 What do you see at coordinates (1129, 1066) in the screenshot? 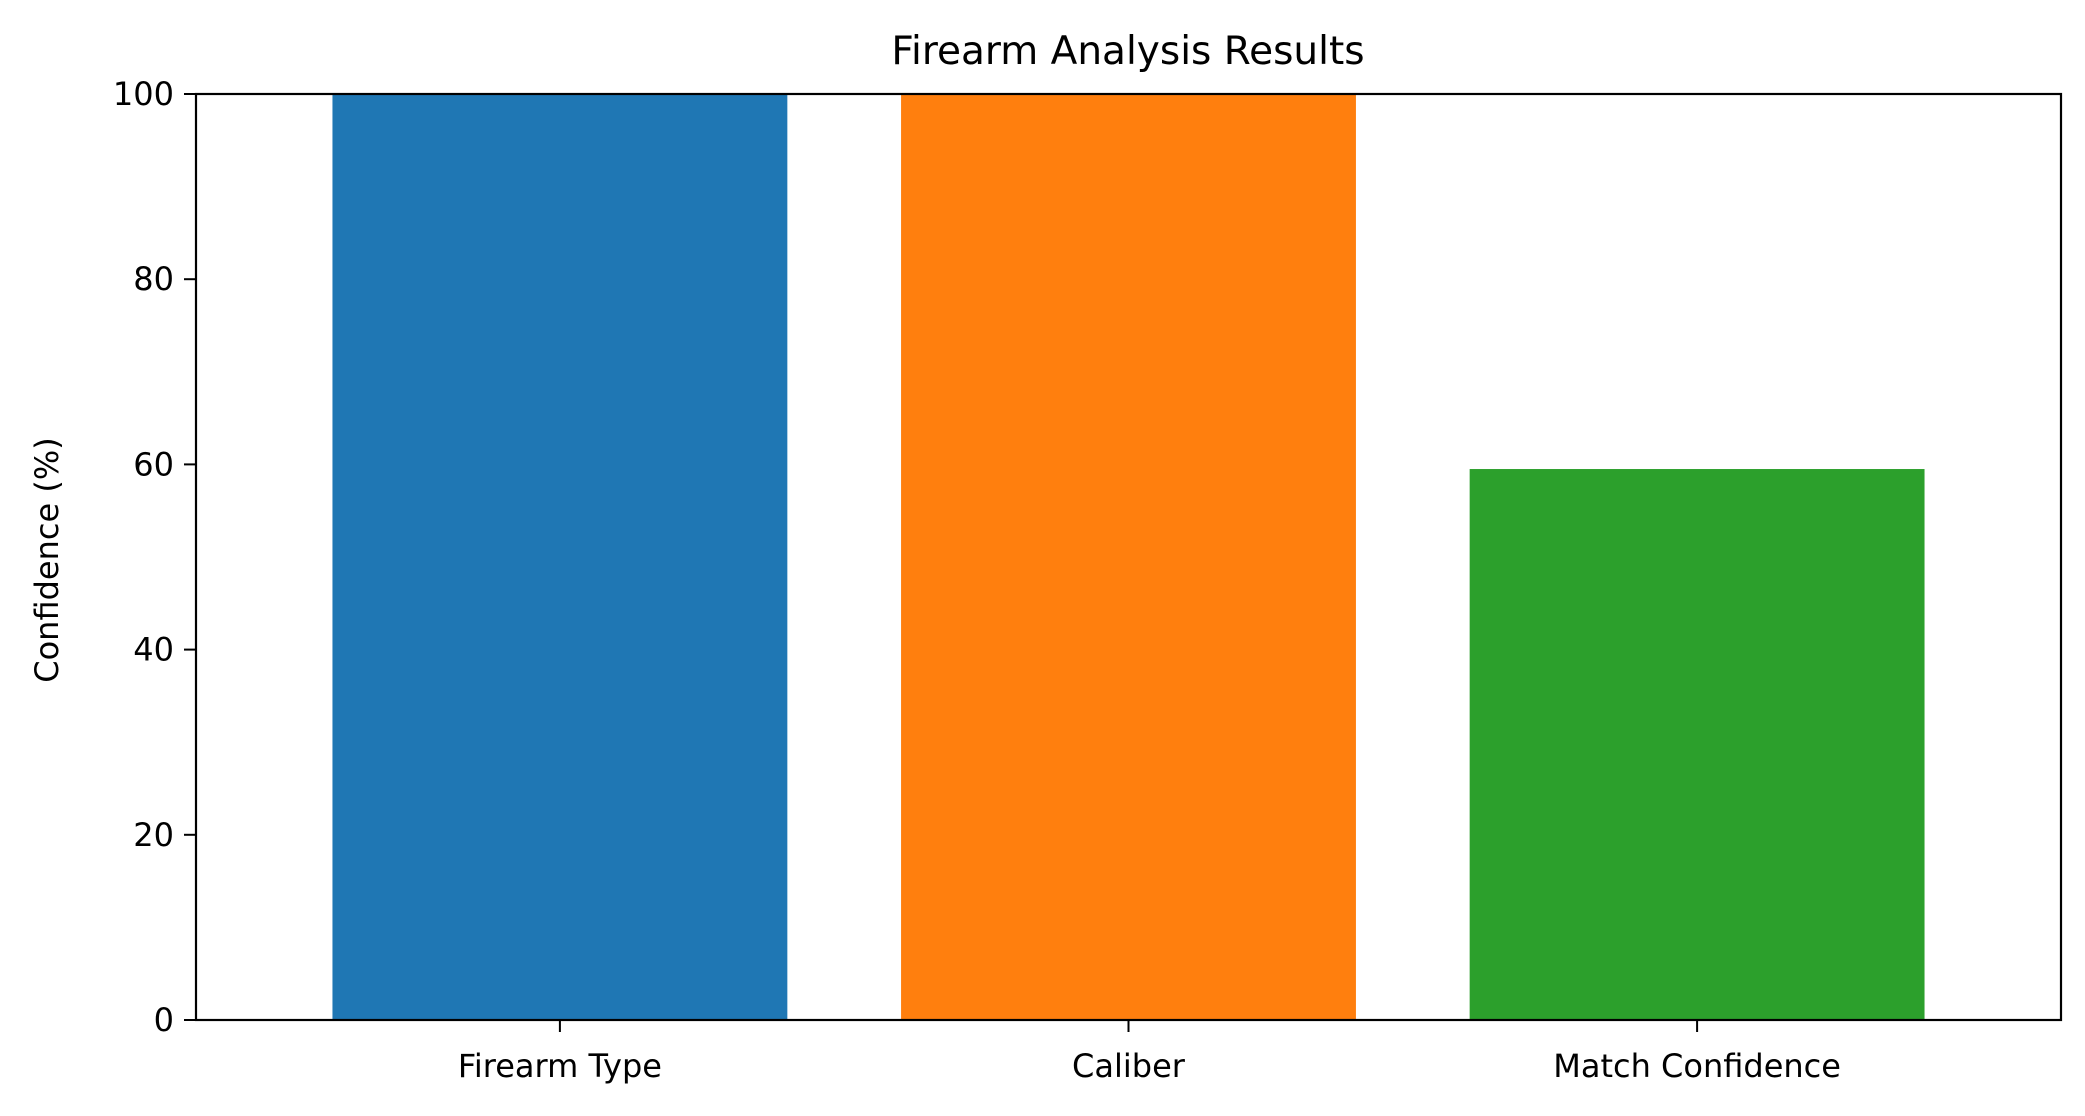
I see `x-tick-label: Caliber` at bounding box center [1129, 1066].